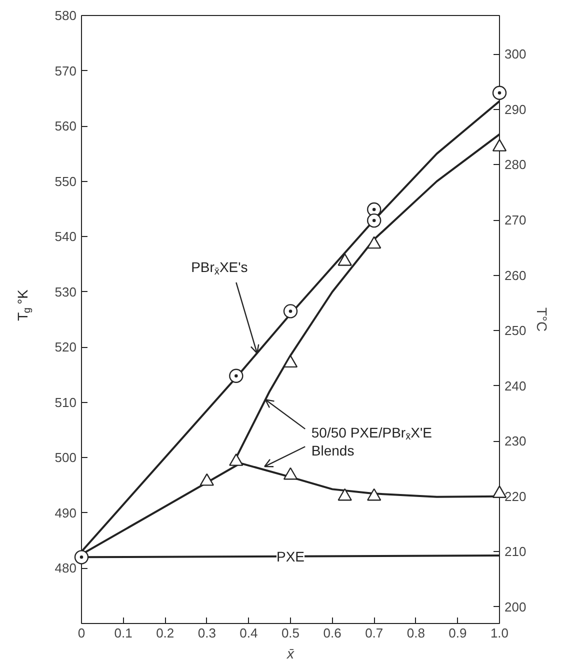 This screenshot has width=563, height=668. I want to click on y-tick-label: 530, so click(65, 292).